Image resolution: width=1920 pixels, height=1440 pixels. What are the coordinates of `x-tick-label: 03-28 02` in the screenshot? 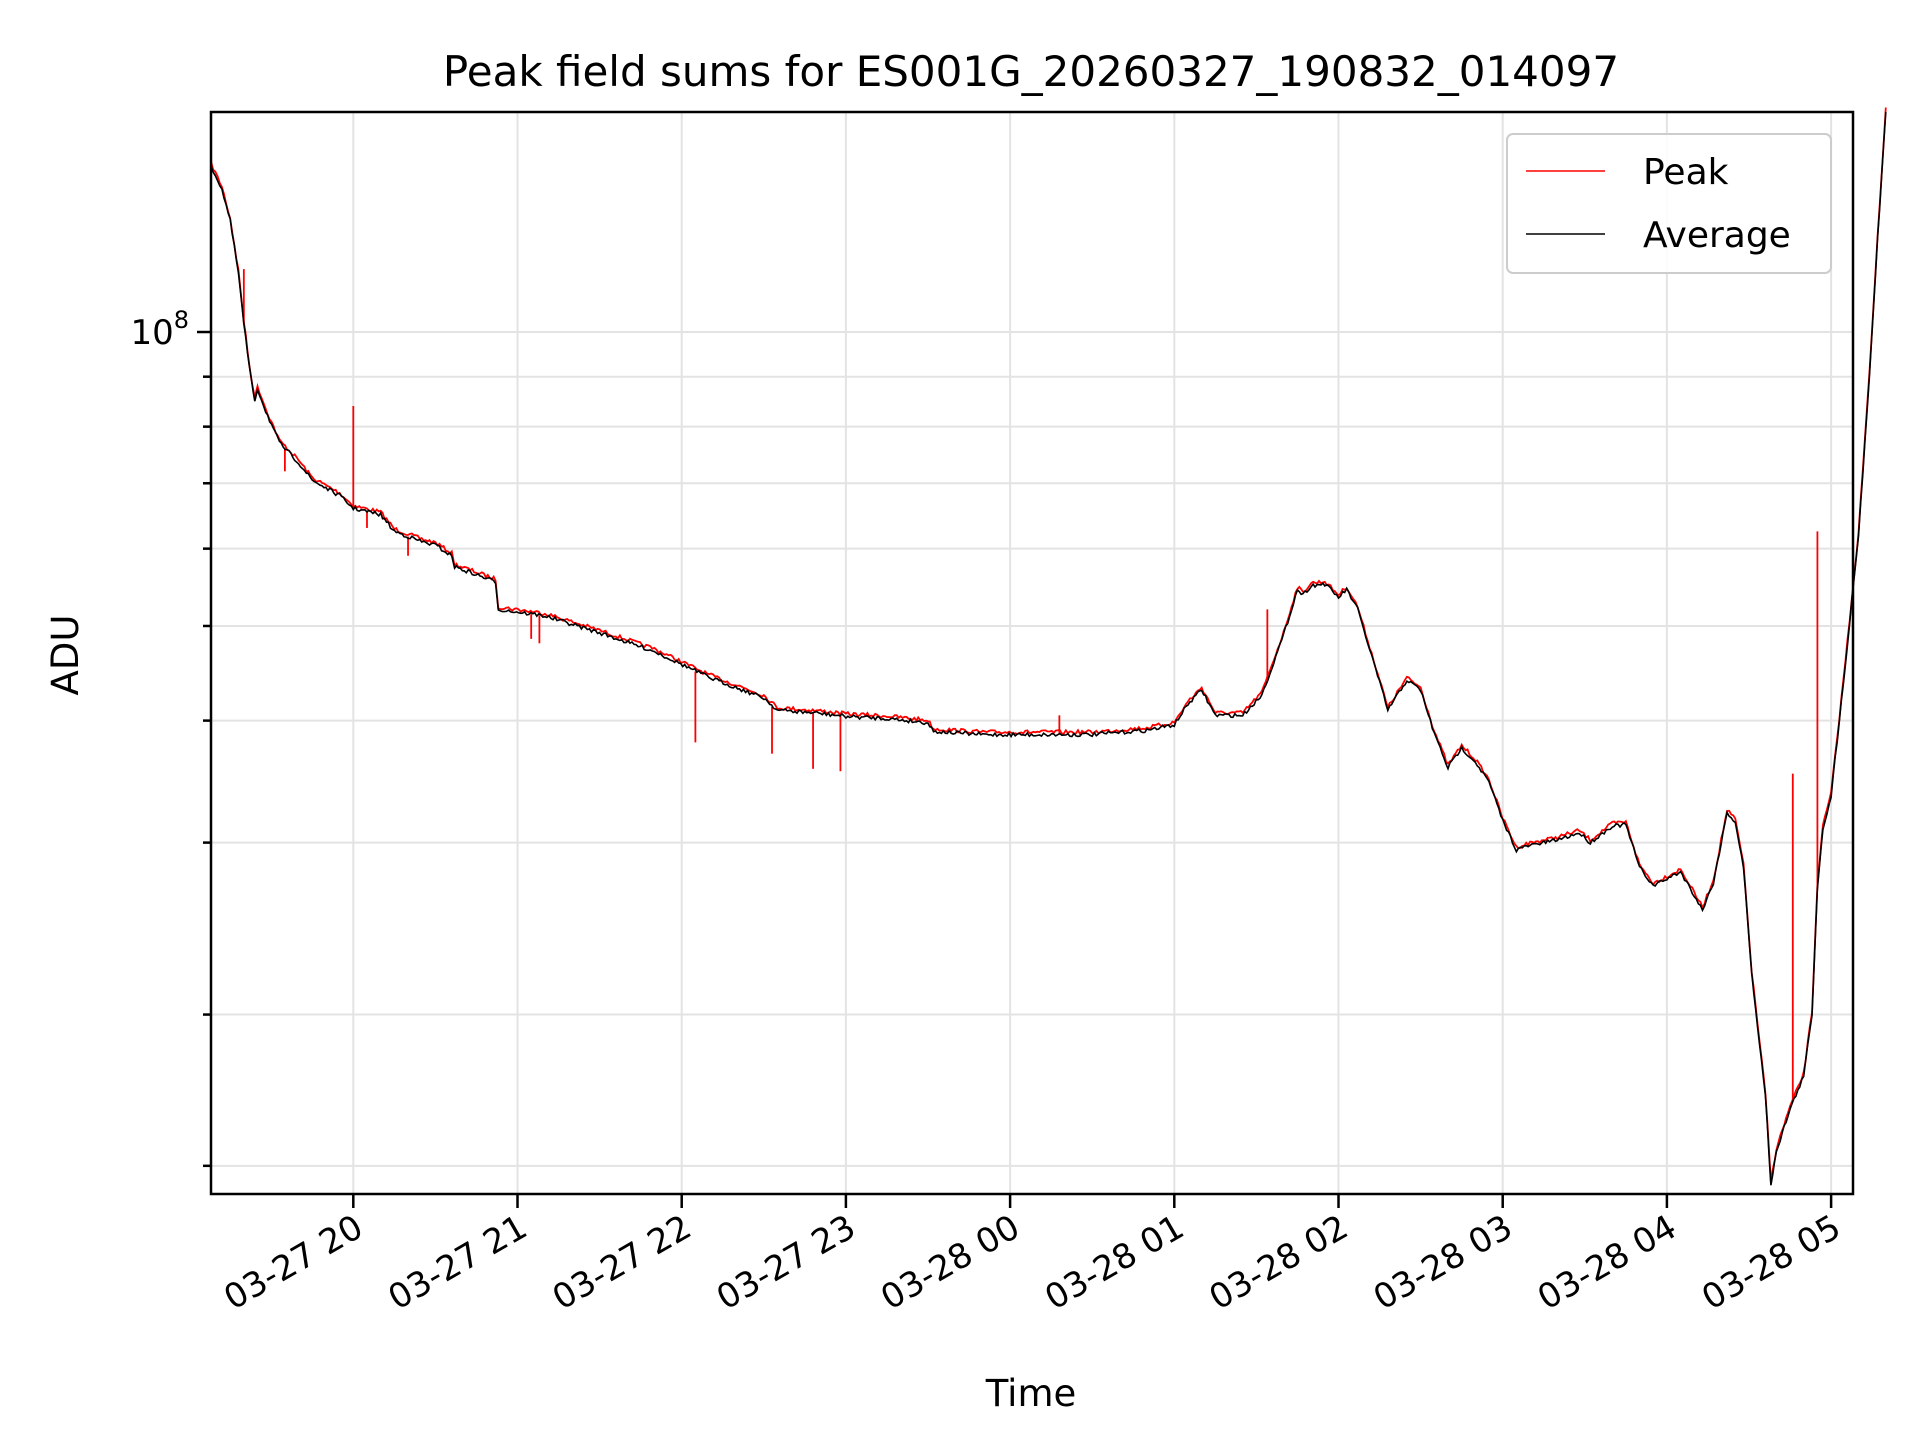 It's located at (1279, 1262).